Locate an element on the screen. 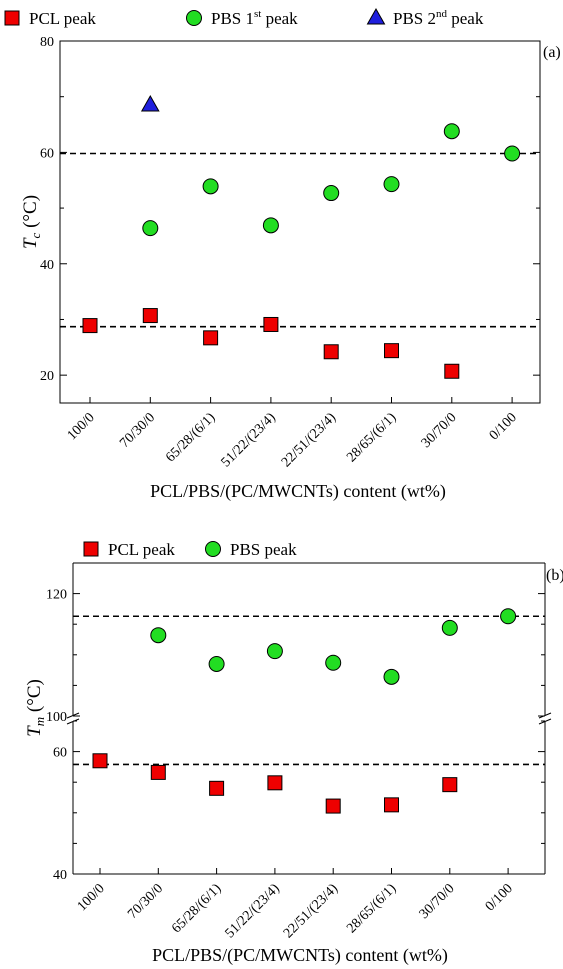  legend-label-a-2-name: PBS 2 is located at coordinates (414, 18).